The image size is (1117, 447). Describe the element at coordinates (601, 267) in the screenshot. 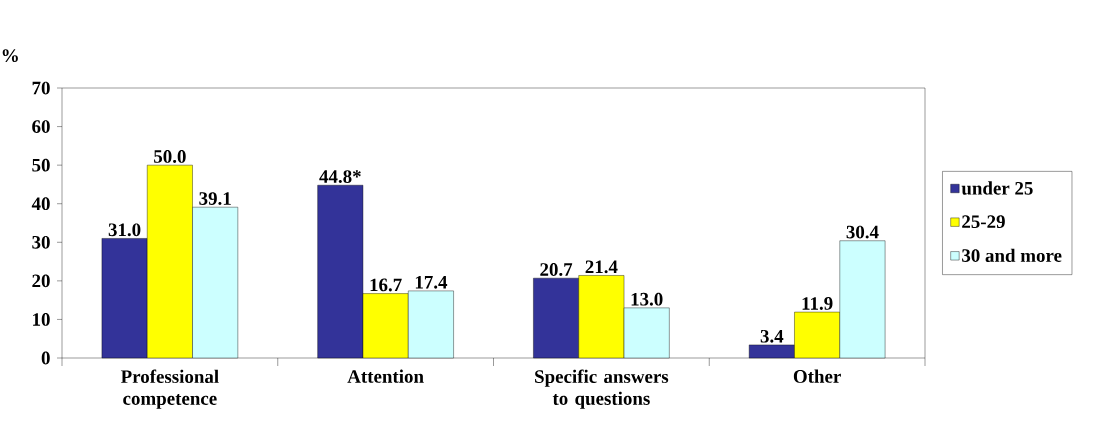

I see `data-label: 21.4` at that location.